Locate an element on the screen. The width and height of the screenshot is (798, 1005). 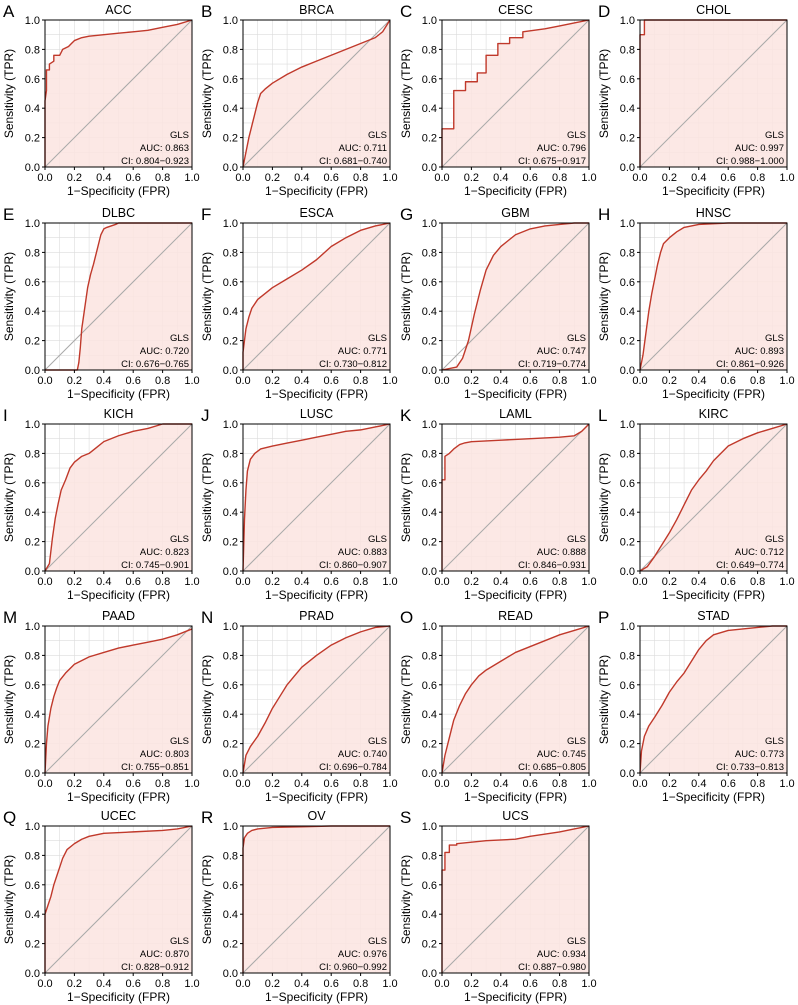
panel-title: STAD is located at coordinates (713, 616).